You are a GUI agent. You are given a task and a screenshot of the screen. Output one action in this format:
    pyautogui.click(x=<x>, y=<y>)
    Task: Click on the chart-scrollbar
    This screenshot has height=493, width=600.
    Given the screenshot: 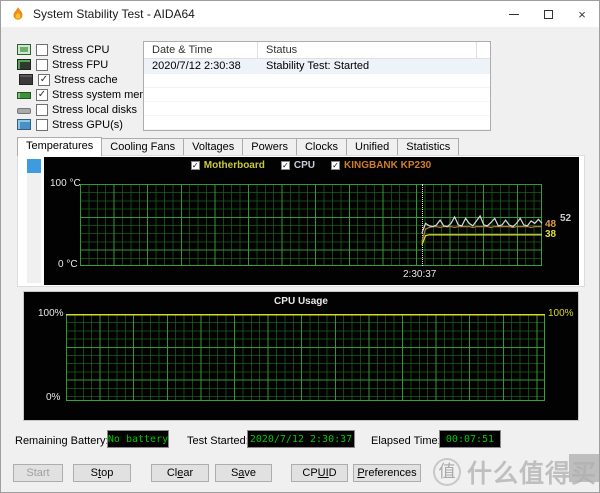 What is the action you would take?
    pyautogui.click(x=34, y=221)
    